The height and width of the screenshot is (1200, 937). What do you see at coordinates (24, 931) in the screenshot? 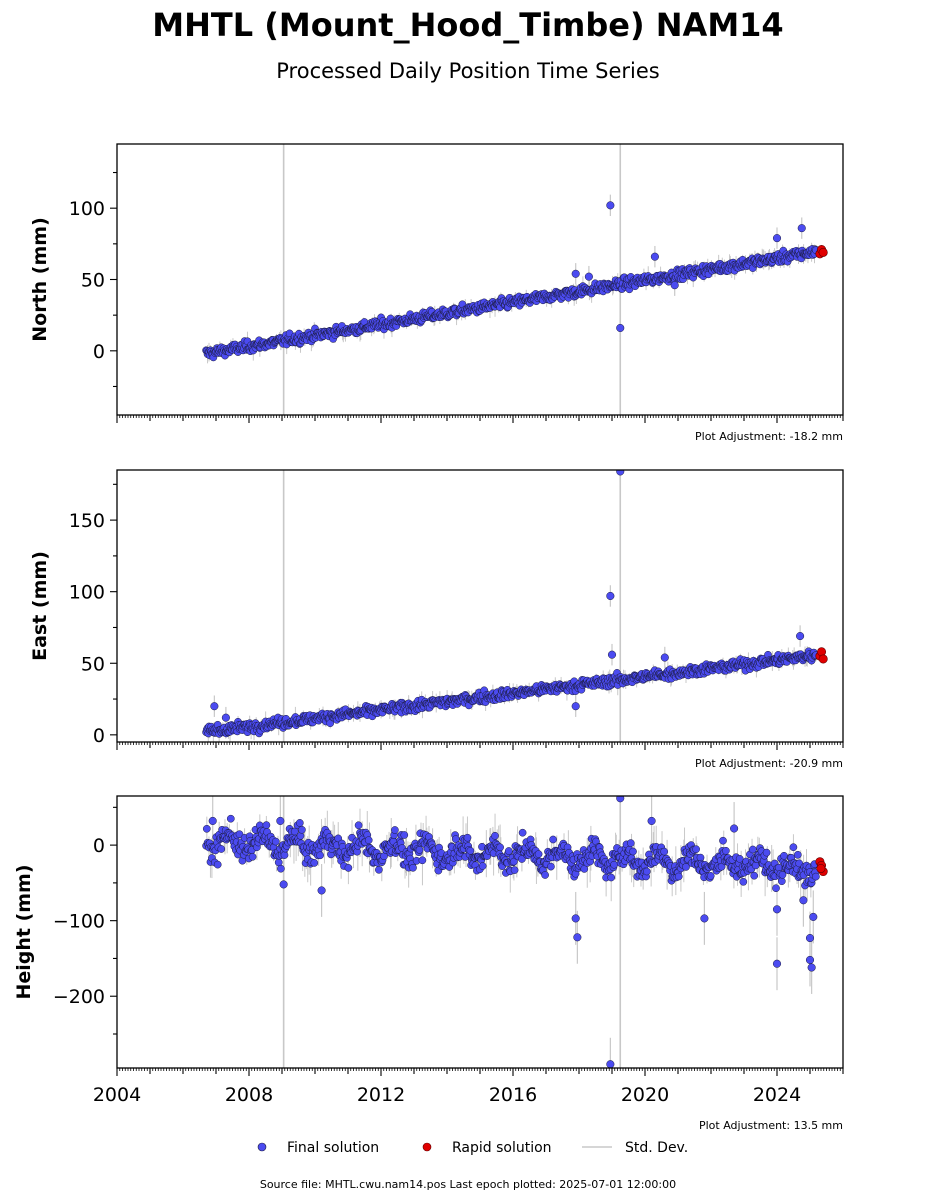
I see `y-axis-label: Height (mm)` at bounding box center [24, 931].